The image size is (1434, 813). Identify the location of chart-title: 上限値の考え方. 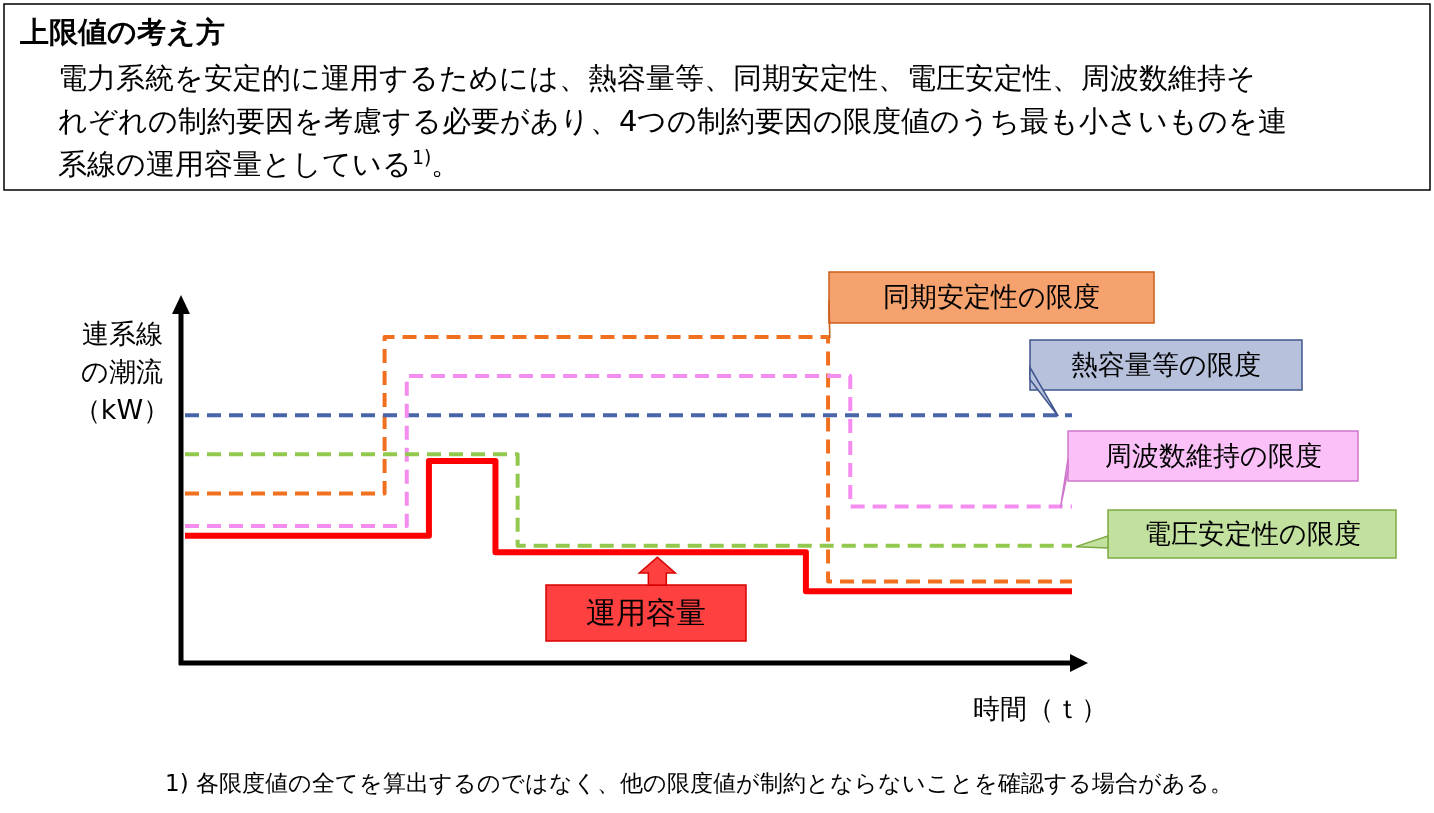
(122, 32).